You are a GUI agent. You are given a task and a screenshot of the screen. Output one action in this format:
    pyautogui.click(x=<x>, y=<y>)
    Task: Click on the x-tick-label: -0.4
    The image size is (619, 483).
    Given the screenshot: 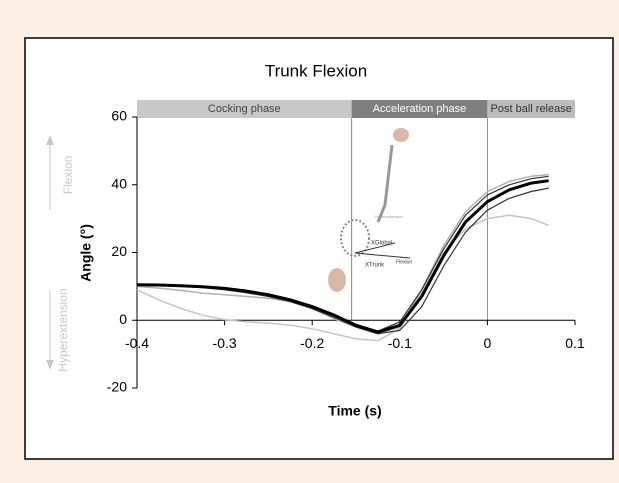 What is the action you would take?
    pyautogui.click(x=137, y=343)
    